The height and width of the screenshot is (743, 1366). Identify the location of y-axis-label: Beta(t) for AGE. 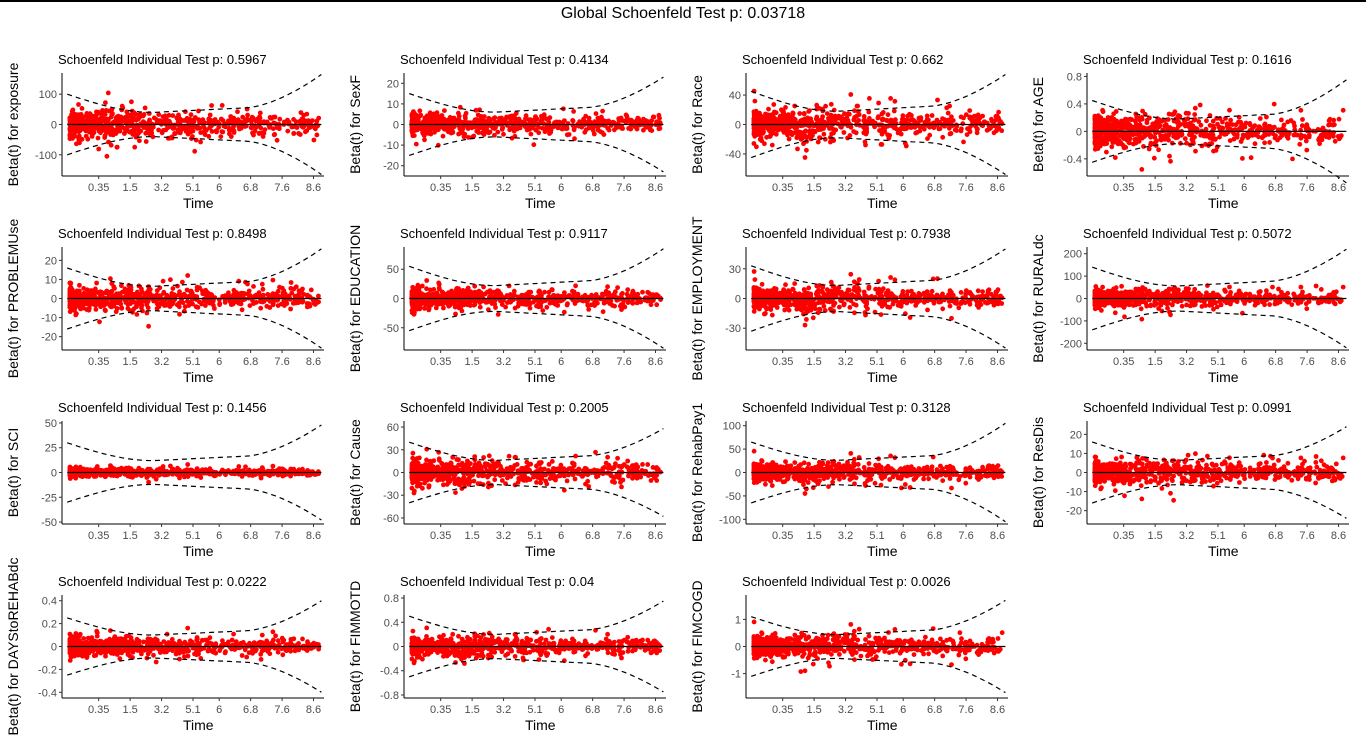
(1038, 124).